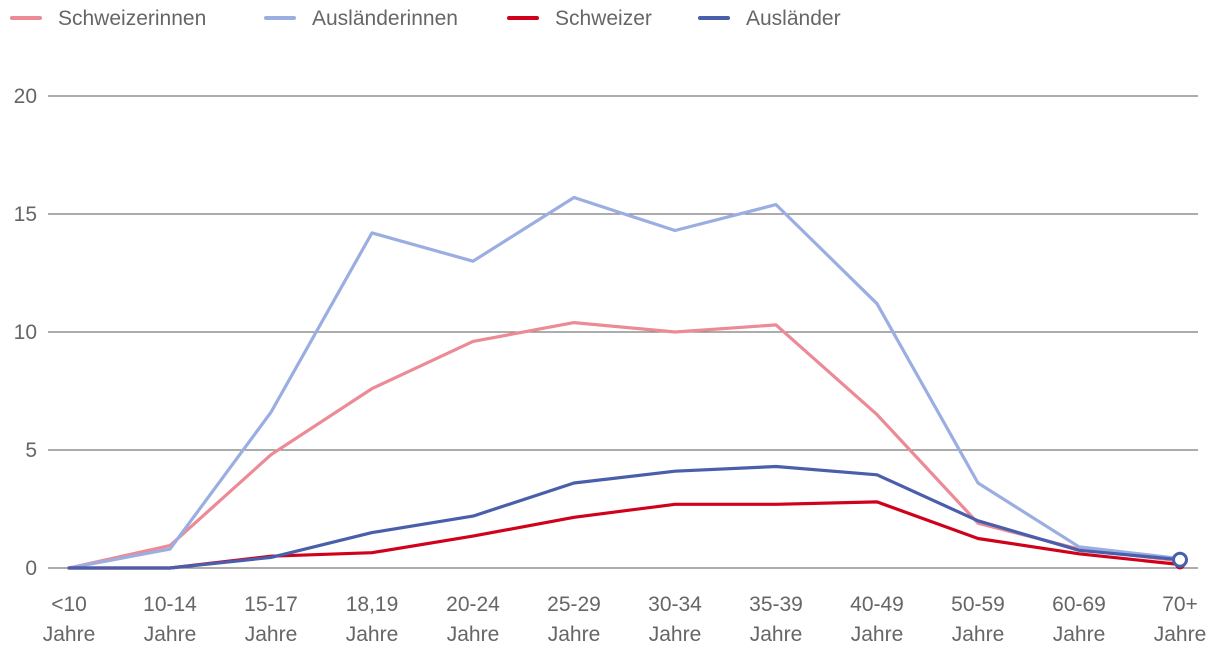  Describe the element at coordinates (574, 619) in the screenshot. I see `x-tick-label: 25-29 Jahre` at that location.